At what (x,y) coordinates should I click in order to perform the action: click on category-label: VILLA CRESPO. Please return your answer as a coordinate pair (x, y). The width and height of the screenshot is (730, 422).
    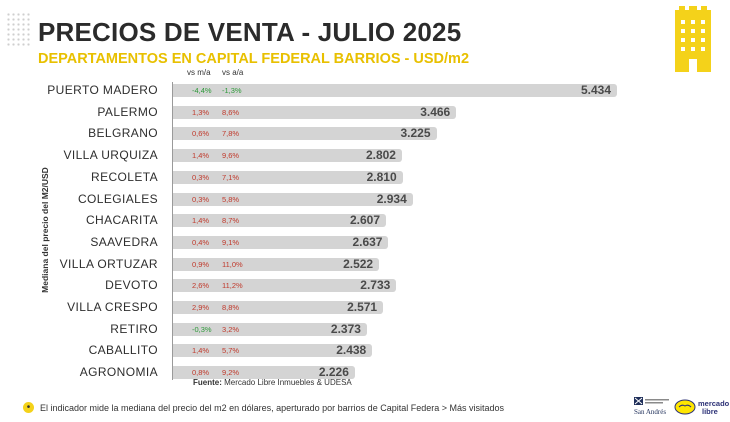
    Looking at the image, I should click on (112, 307).